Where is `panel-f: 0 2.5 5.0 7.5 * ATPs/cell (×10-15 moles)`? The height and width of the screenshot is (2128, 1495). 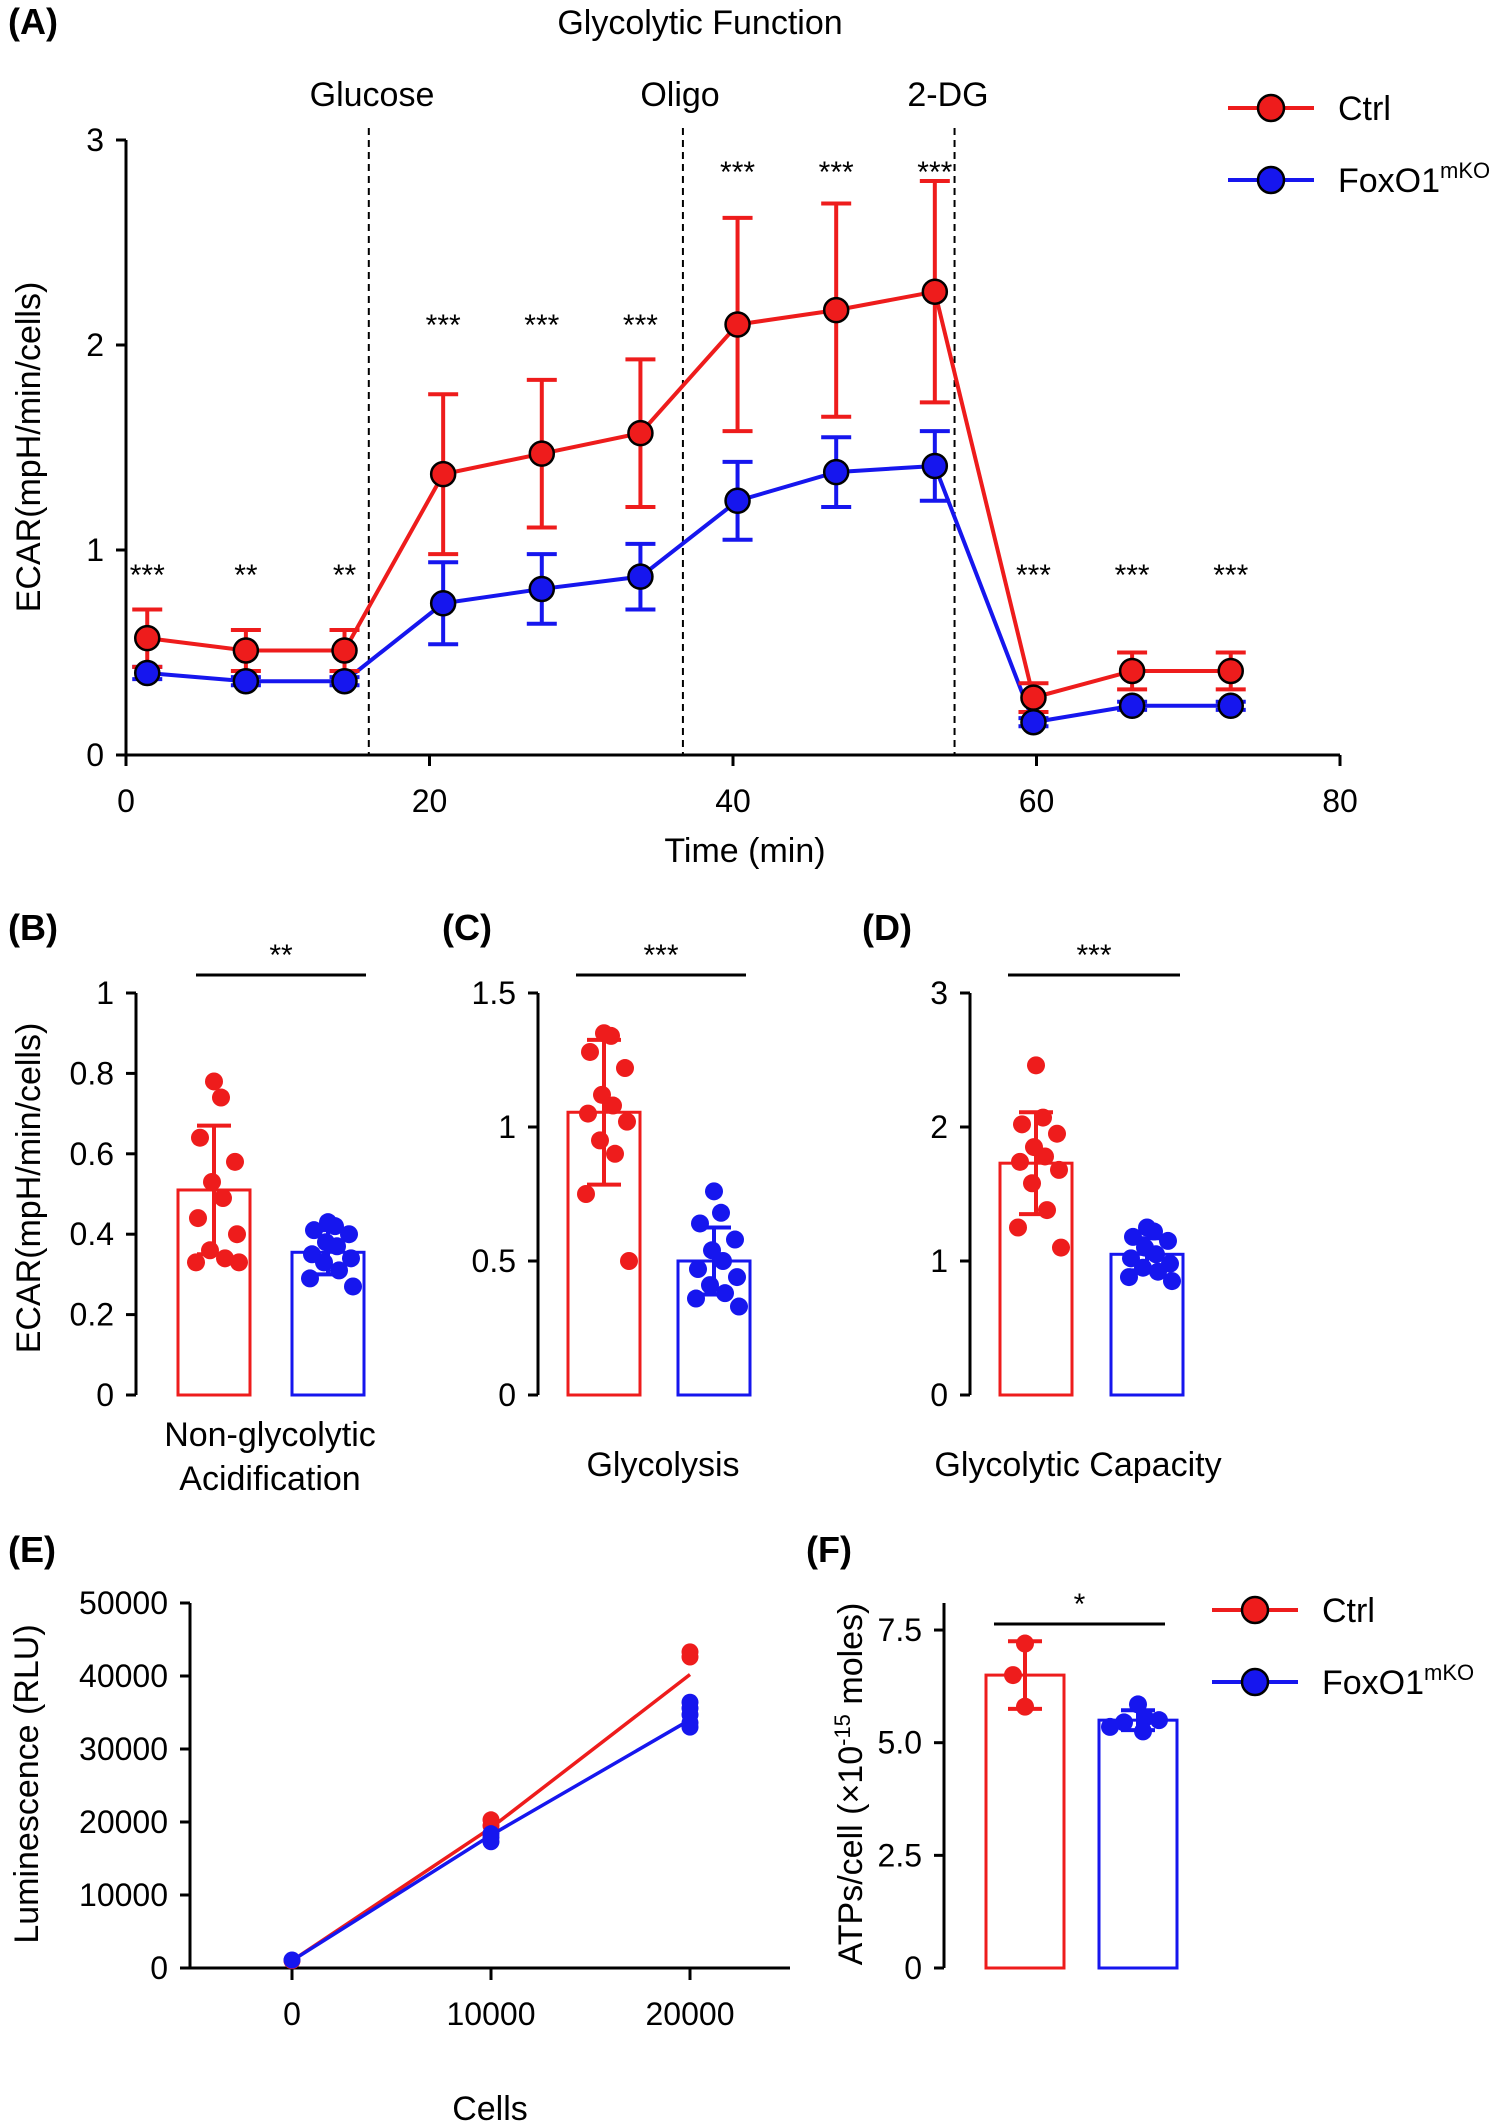
panel-f: 0 2.5 5.0 7.5 * ATPs/cell (×10-15 moles) is located at coordinates (1004, 1787).